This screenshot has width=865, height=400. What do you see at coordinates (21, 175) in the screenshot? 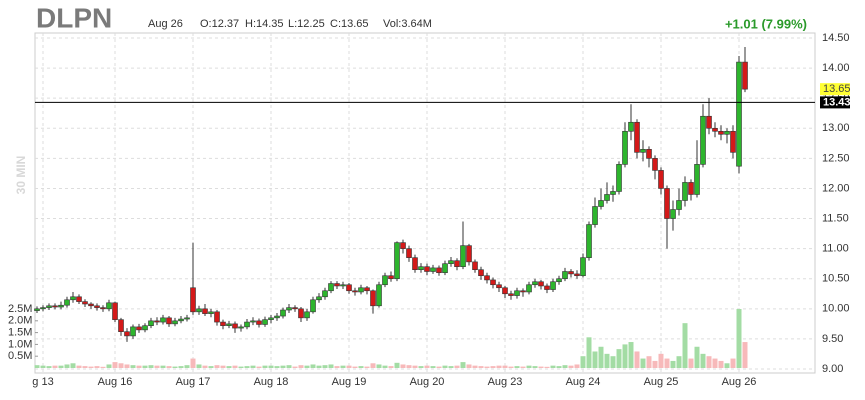
I see `interval: 30 MIN` at bounding box center [21, 175].